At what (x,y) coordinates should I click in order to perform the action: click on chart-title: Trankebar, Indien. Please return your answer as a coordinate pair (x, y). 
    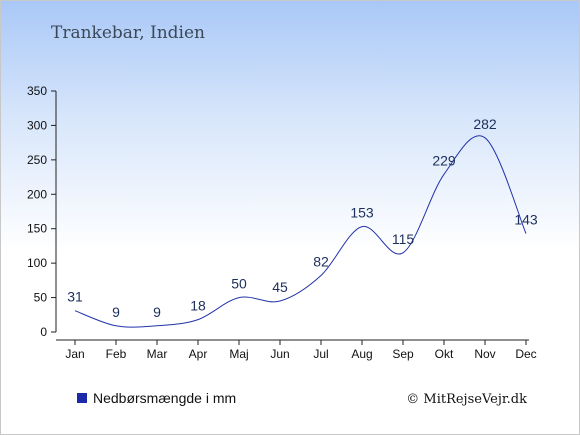
    Looking at the image, I should click on (128, 33).